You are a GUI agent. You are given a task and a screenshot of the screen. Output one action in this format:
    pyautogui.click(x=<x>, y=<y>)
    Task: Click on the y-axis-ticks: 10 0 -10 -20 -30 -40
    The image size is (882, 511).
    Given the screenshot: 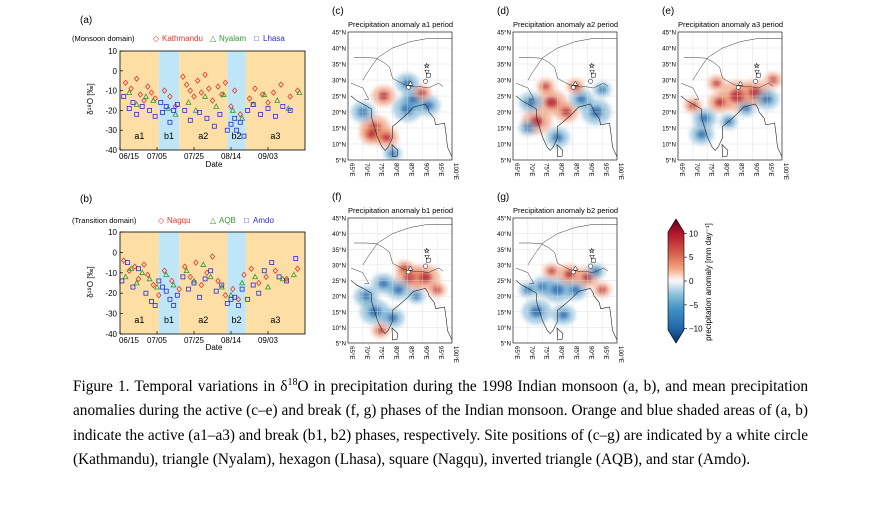 What is the action you would take?
    pyautogui.click(x=114, y=101)
    